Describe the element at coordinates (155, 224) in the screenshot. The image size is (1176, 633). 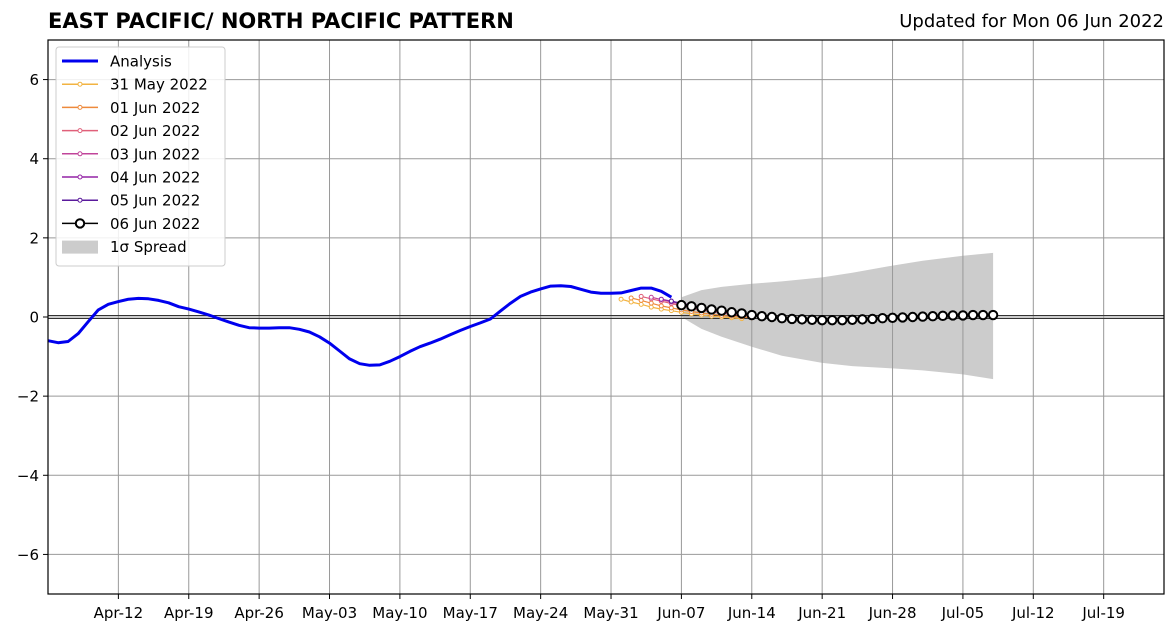
I see `legend-label: 06 Jun 2022` at that location.